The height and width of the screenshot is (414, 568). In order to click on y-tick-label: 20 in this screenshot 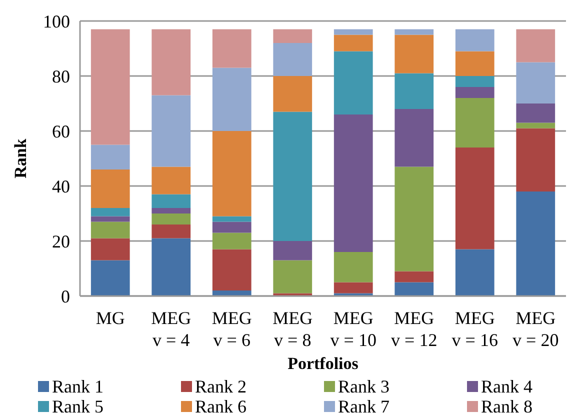, I will do `click(61, 241)`.